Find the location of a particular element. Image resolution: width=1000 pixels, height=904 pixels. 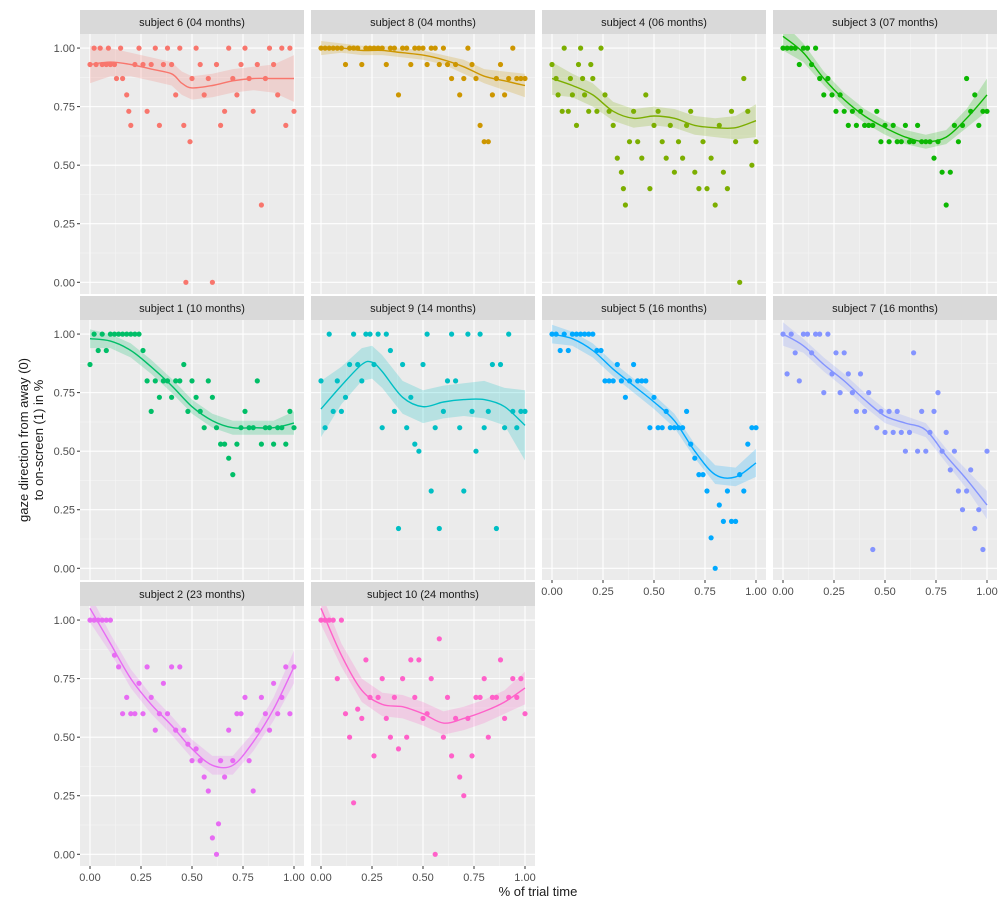

facet-title: subject 2 (23 months) is located at coordinates (192, 595).